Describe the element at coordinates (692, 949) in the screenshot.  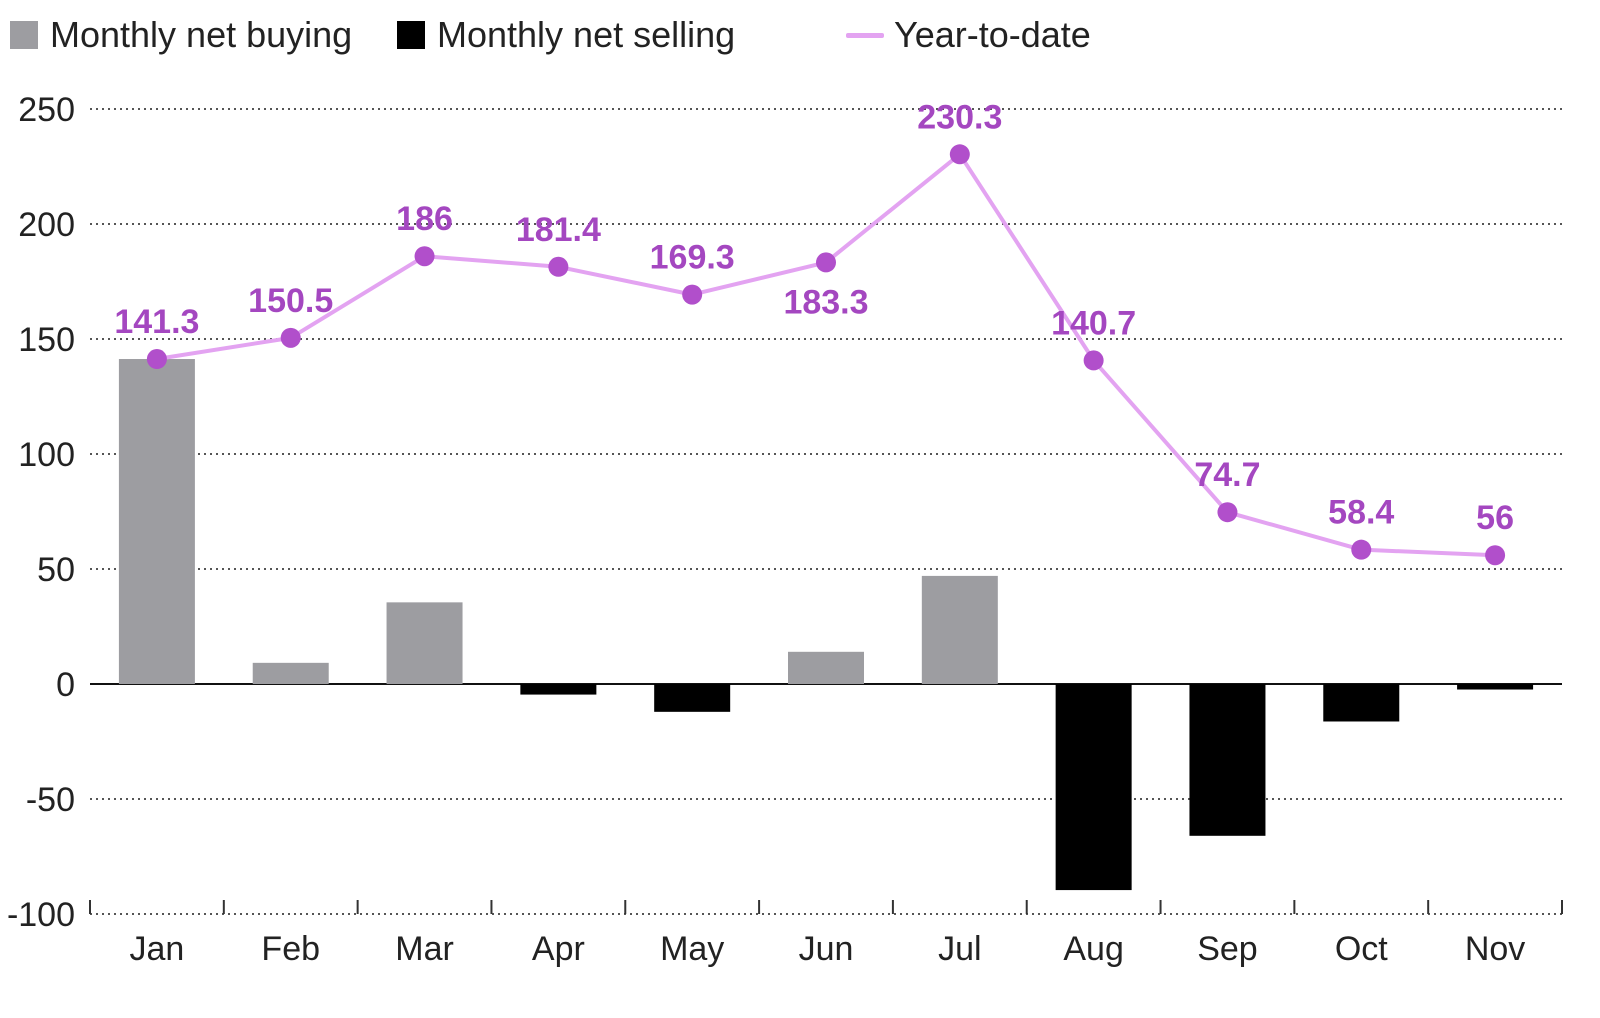
I see `x-tick-label: May` at that location.